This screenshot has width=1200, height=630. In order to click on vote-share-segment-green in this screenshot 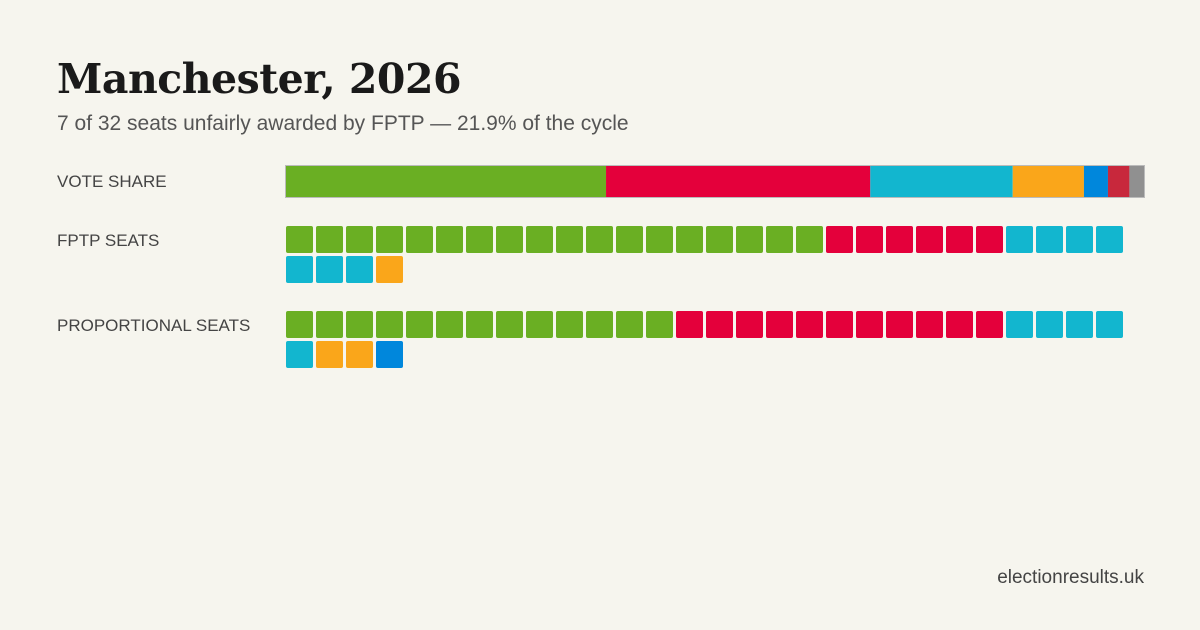, I will do `click(446, 181)`.